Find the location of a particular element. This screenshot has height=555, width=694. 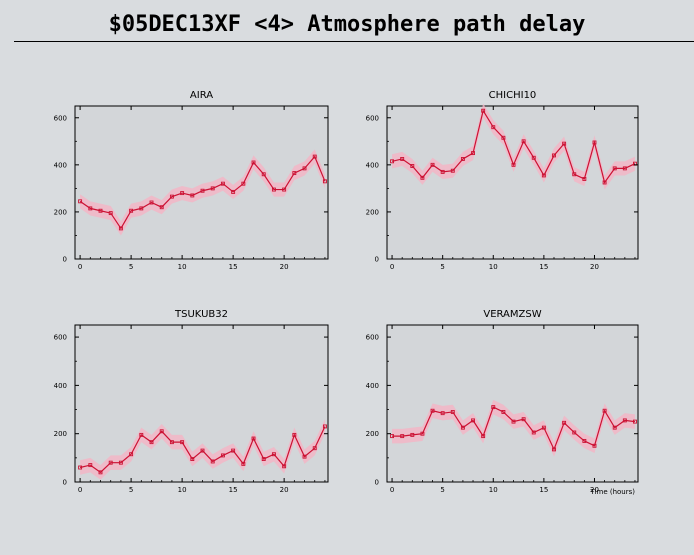

y-tick-label: 200 is located at coordinates (60, 434).